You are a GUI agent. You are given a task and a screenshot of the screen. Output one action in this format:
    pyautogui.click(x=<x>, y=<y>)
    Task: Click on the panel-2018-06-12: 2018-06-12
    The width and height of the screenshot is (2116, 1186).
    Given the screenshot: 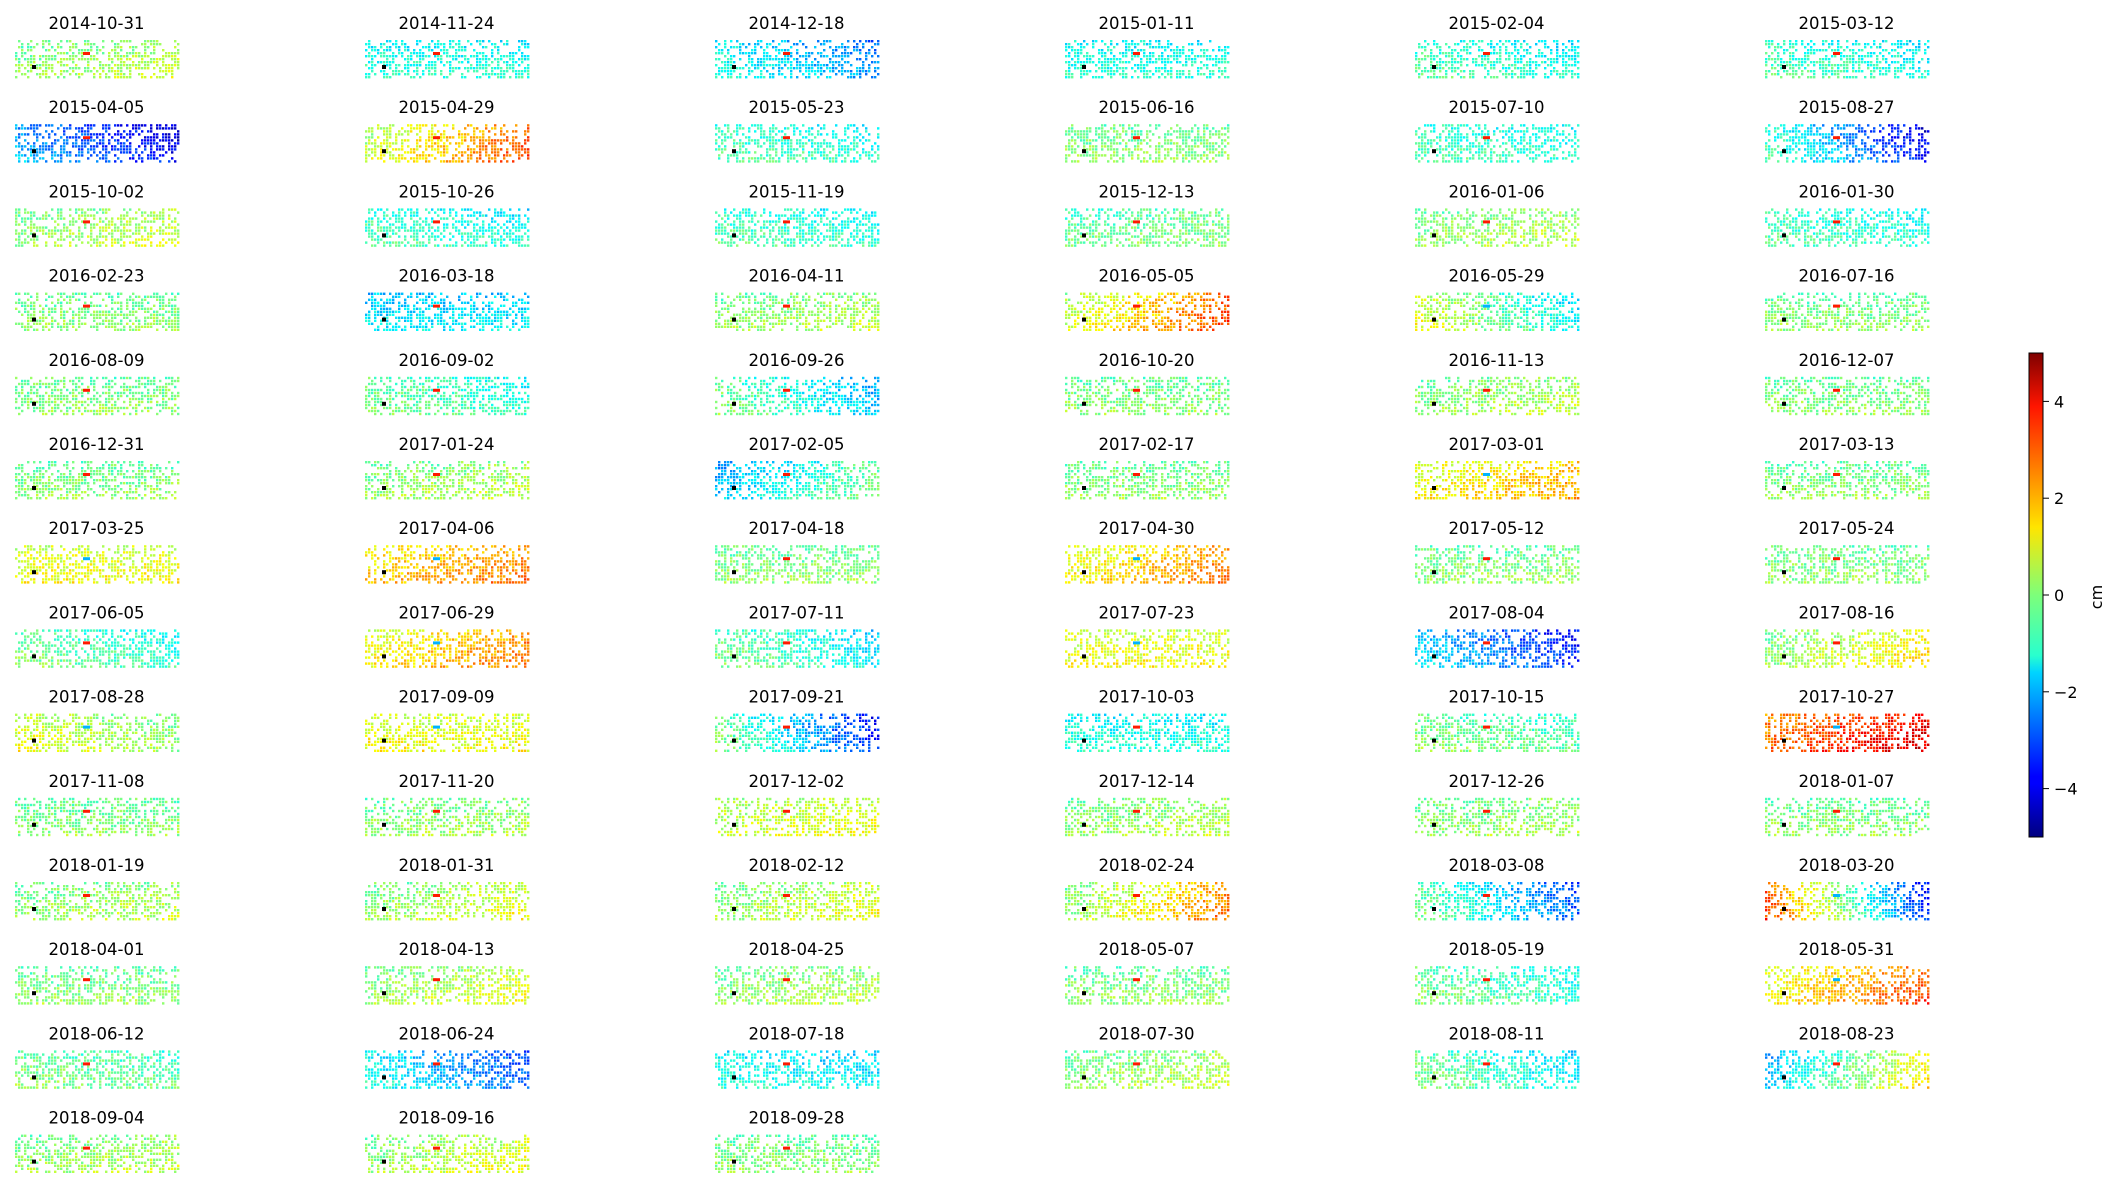 What is the action you would take?
    pyautogui.click(x=97, y=1056)
    